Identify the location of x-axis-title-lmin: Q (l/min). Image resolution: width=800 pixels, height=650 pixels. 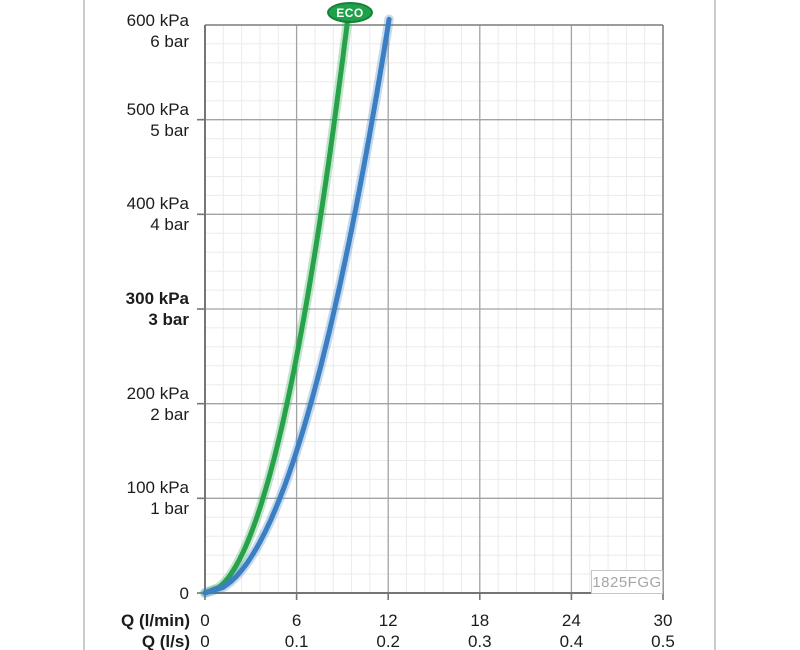
(155, 620).